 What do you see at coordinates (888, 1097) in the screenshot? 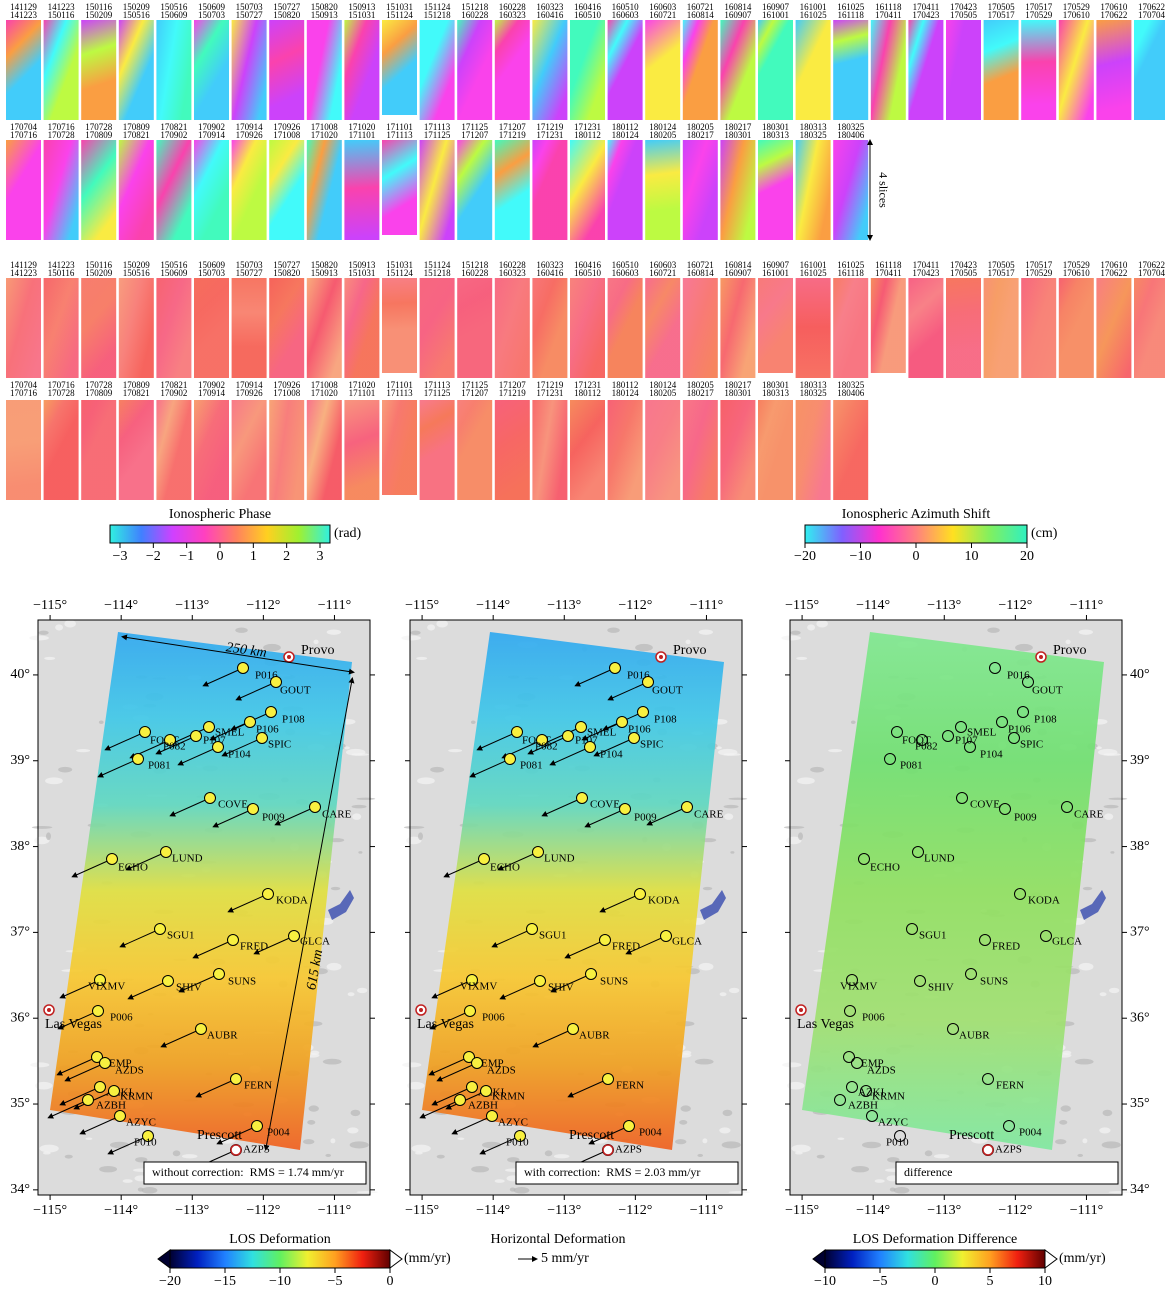
I see `station-label: KRMN` at bounding box center [888, 1097].